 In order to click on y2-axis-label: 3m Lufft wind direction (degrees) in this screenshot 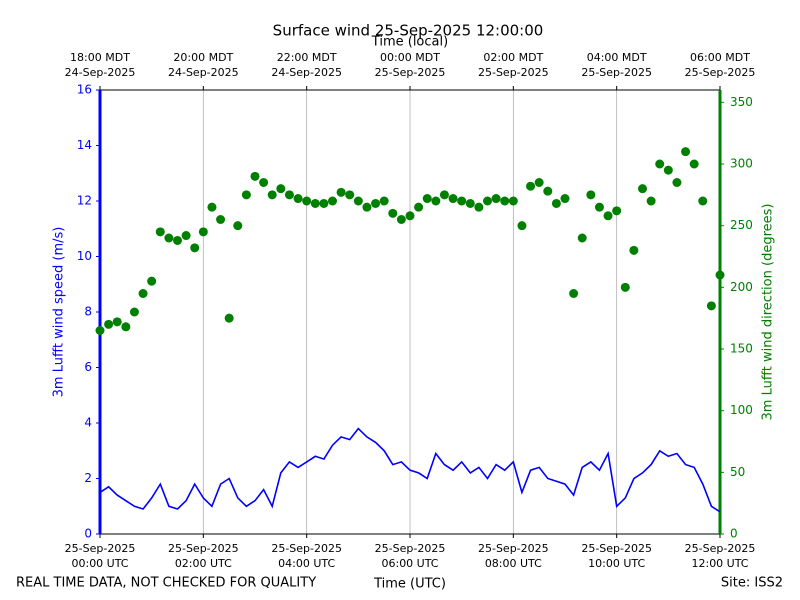, I will do `click(768, 312)`.